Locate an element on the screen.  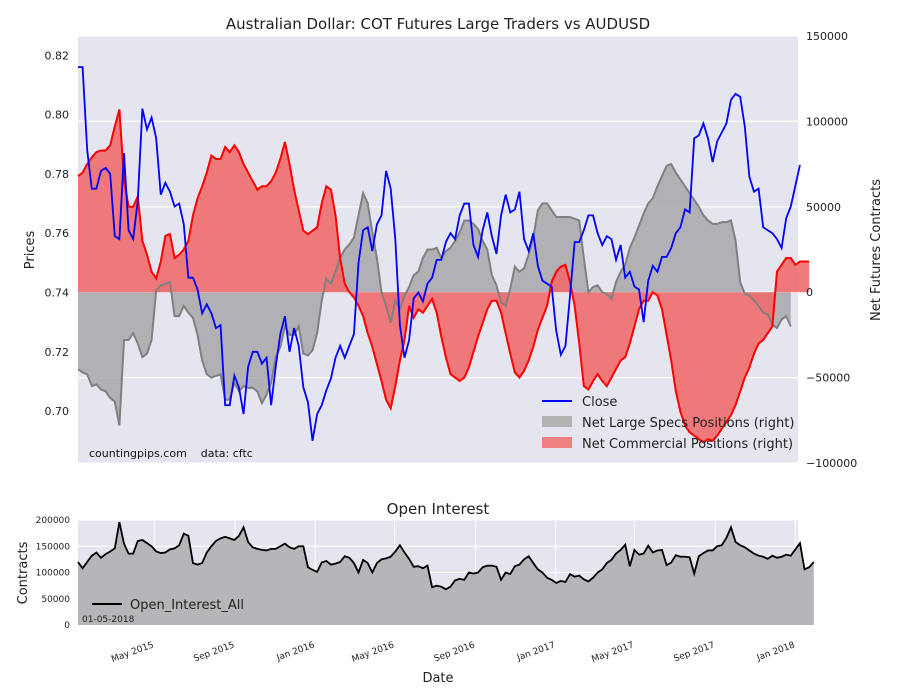
oi-y-tick-label: 0 is located at coordinates (67, 626).